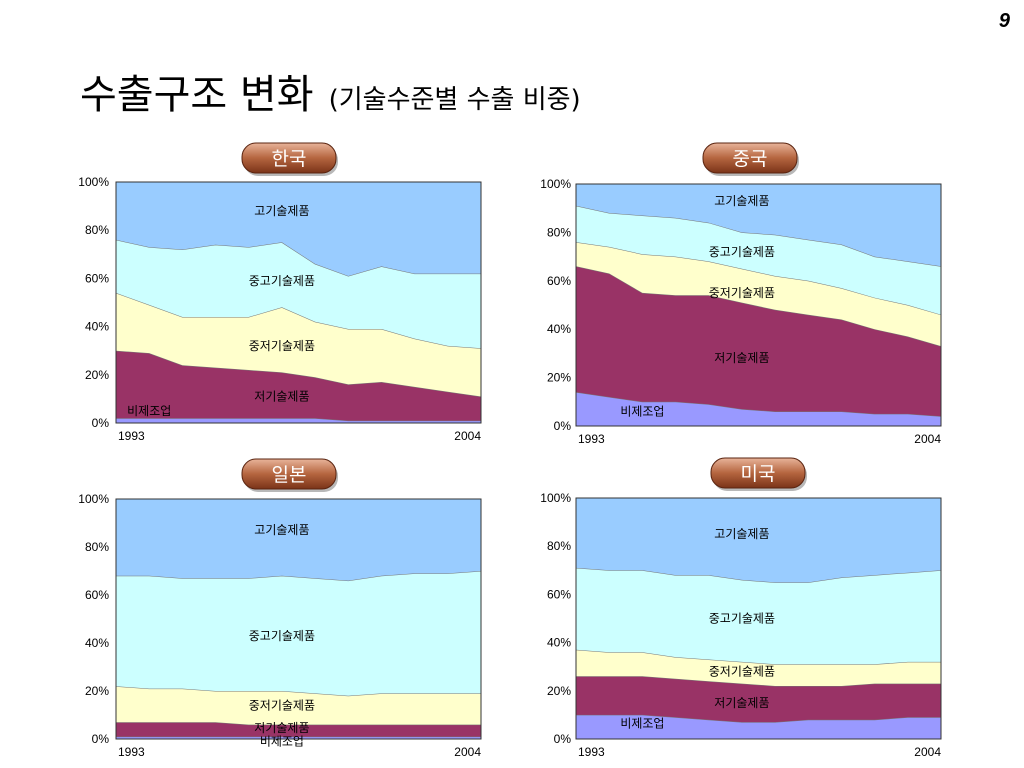  I want to click on country-name: 일본, so click(289, 475).